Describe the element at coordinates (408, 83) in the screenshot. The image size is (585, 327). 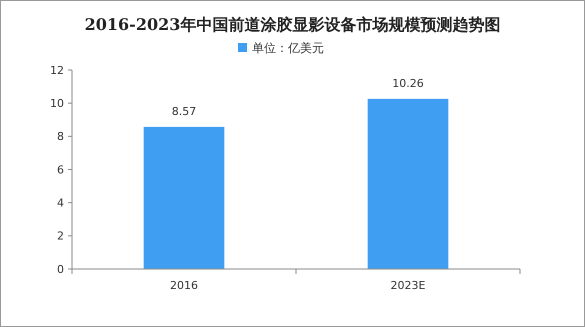
I see `data-label: 10.26` at that location.